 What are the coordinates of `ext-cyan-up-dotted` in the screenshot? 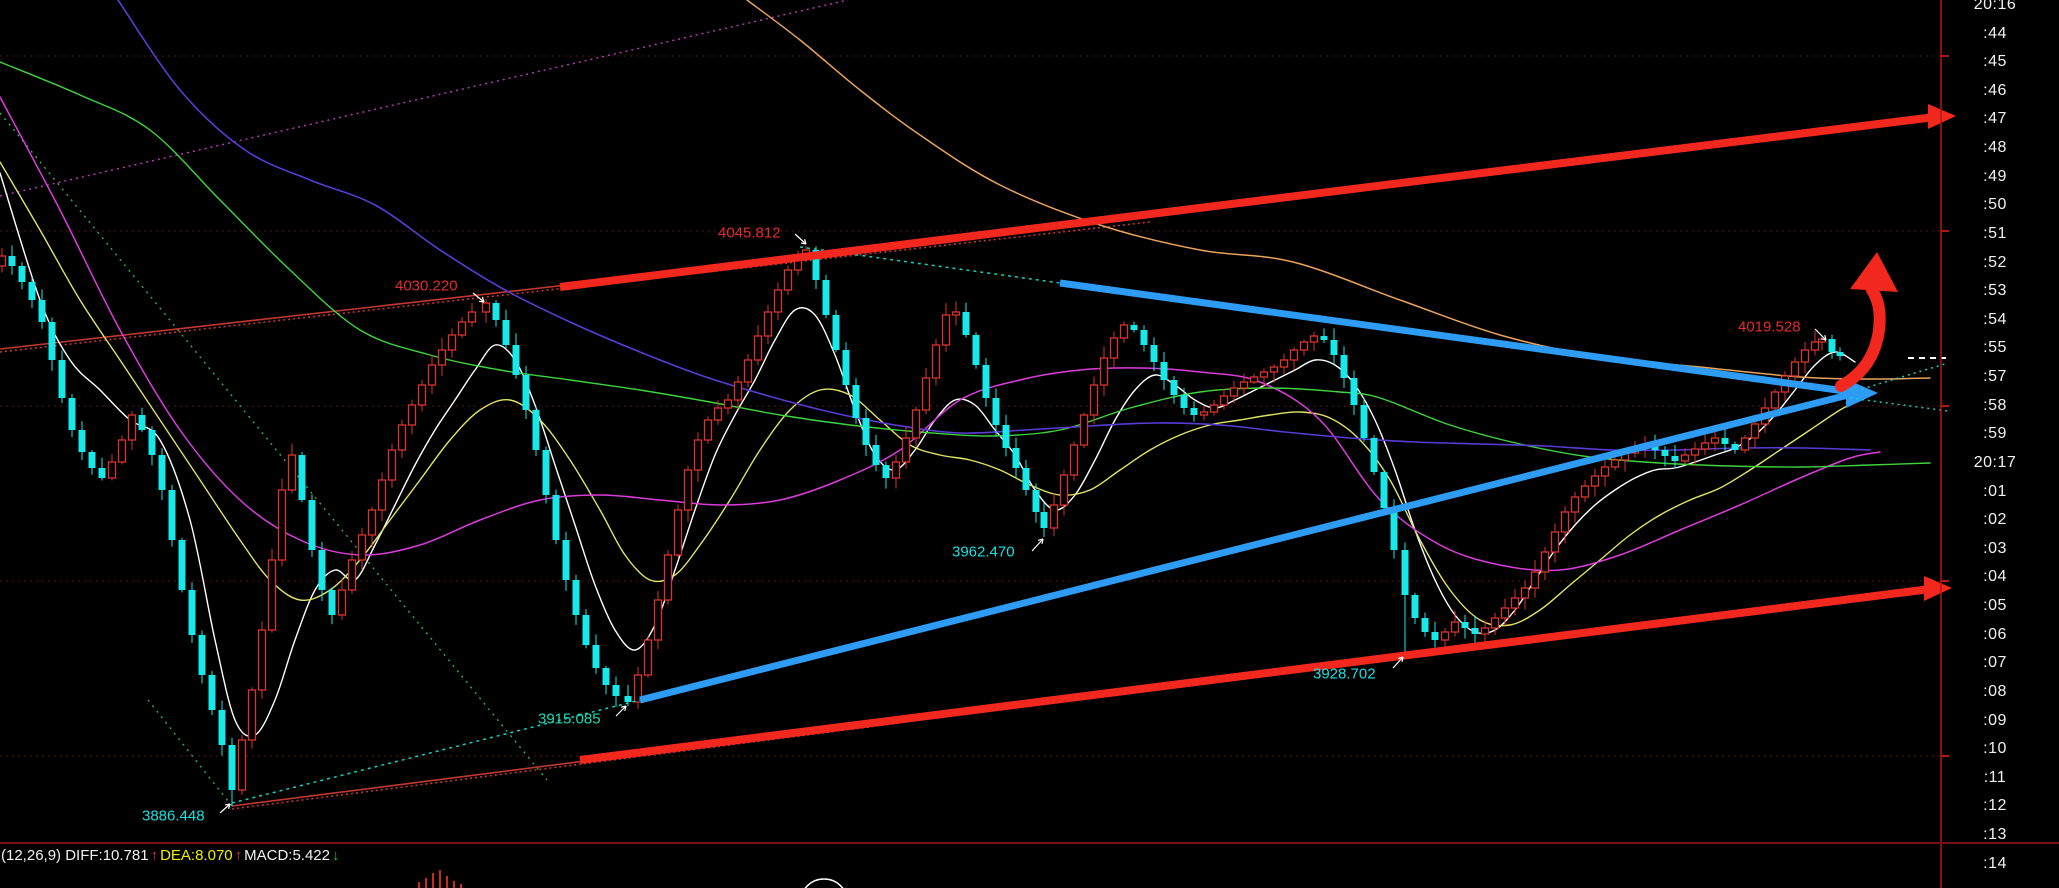 It's located at (1905, 376).